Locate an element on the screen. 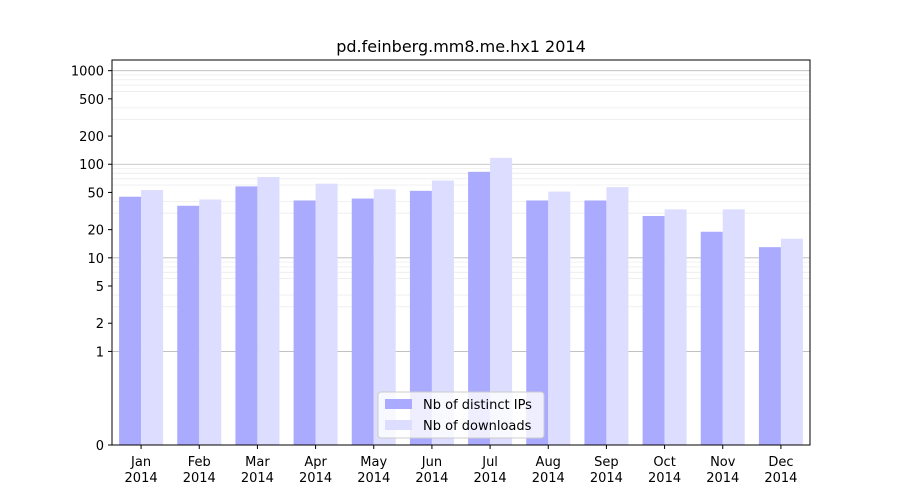 The width and height of the screenshot is (900, 500). y-tick-label: 100 is located at coordinates (91, 165).